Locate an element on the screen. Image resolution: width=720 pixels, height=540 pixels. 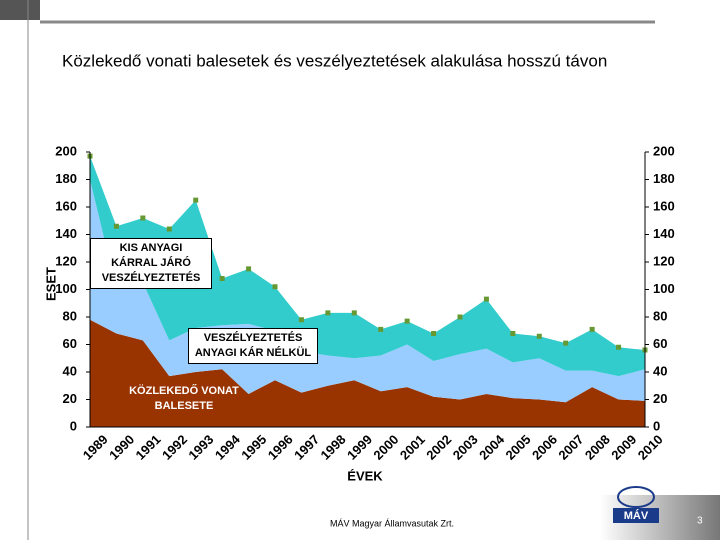
y2-tick-label: 80 is located at coordinates (660, 315).